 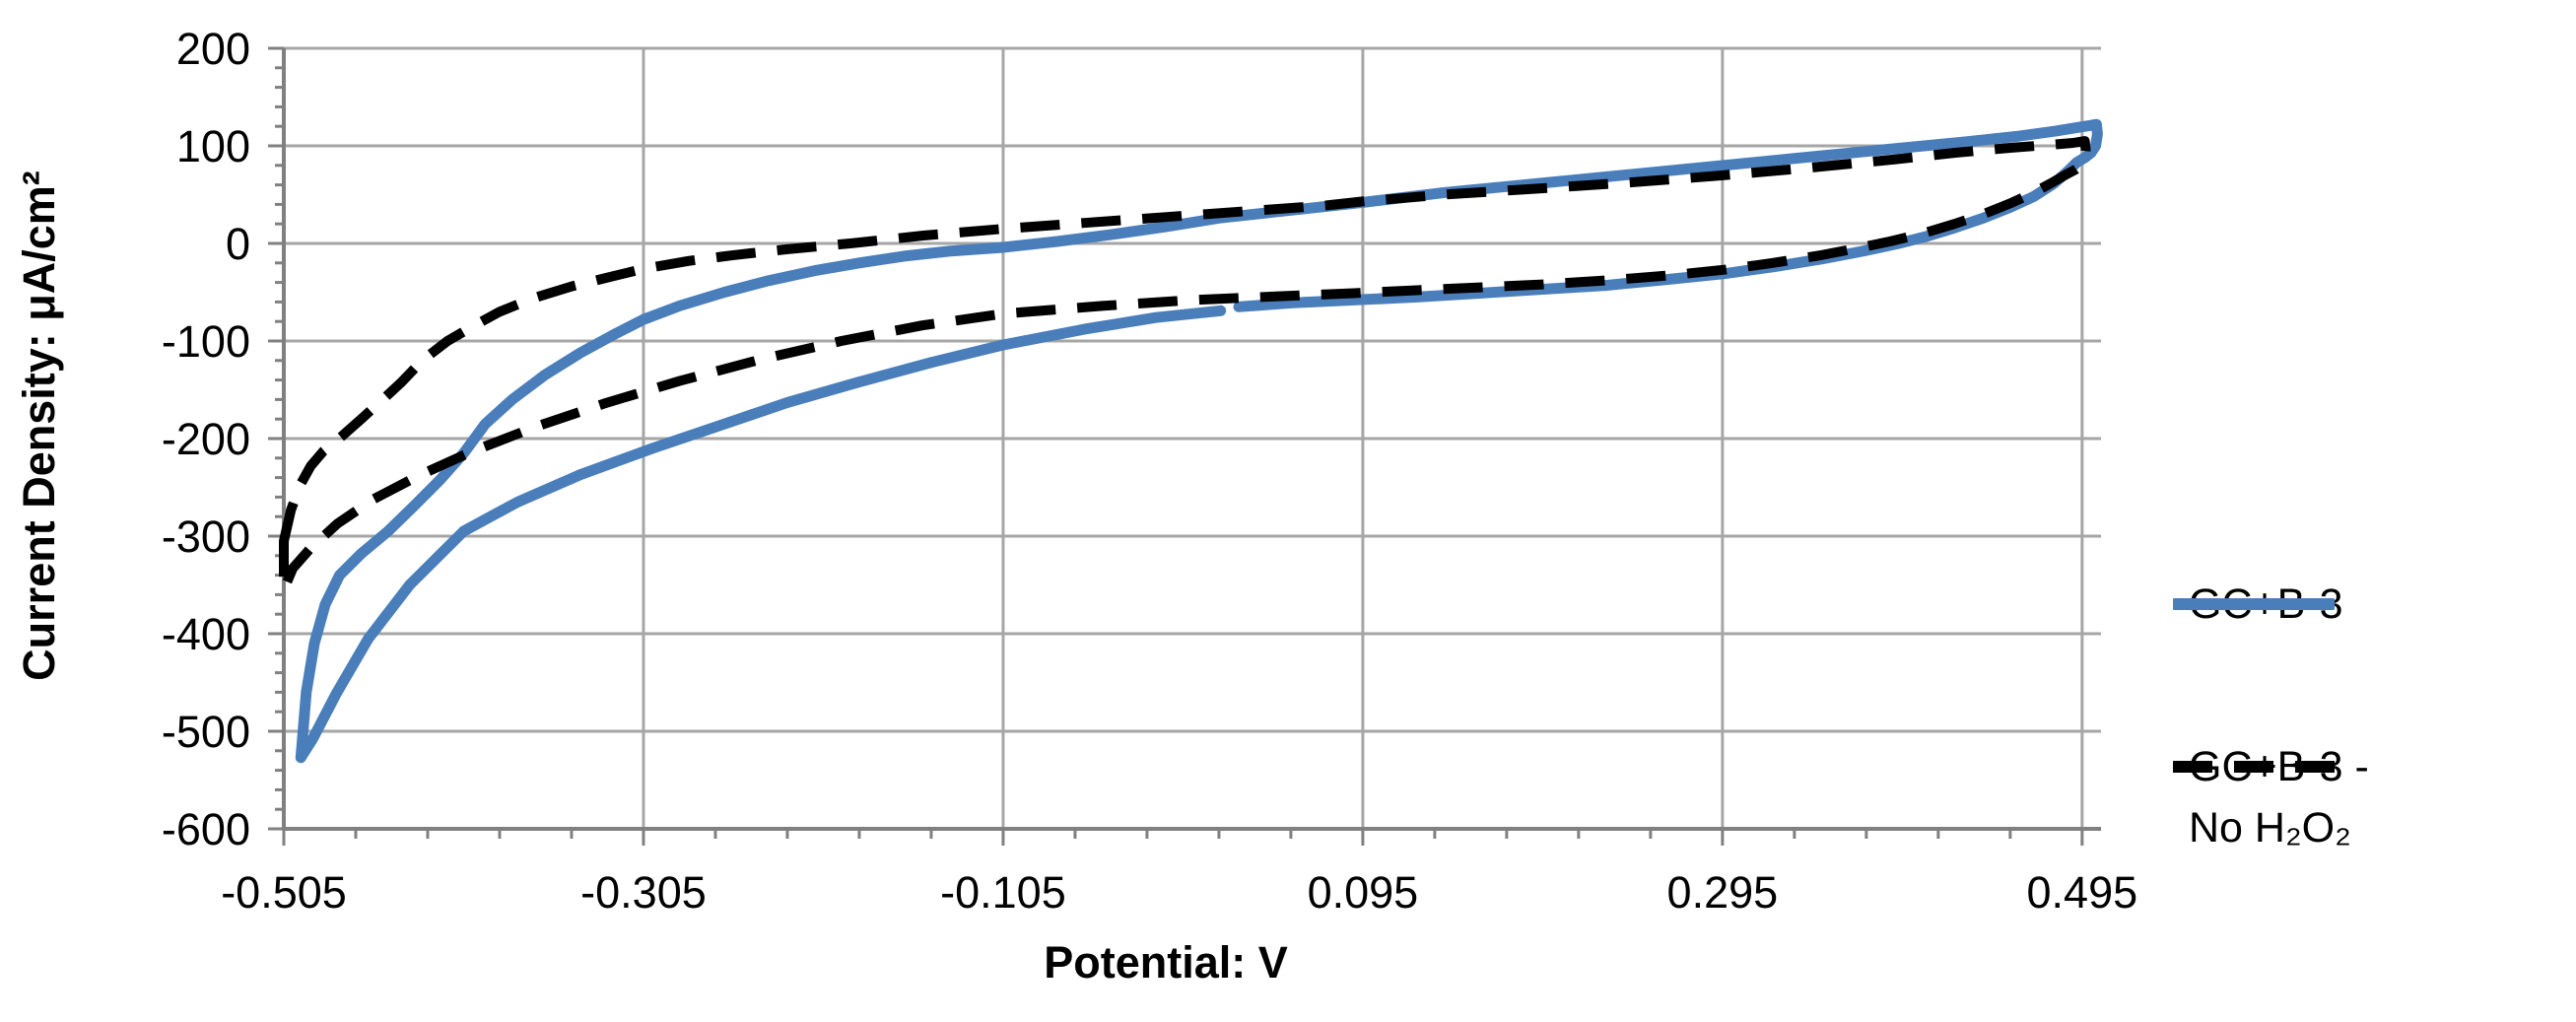 What do you see at coordinates (2270, 828) in the screenshot?
I see `legend-label-line2: No H₂O₂` at bounding box center [2270, 828].